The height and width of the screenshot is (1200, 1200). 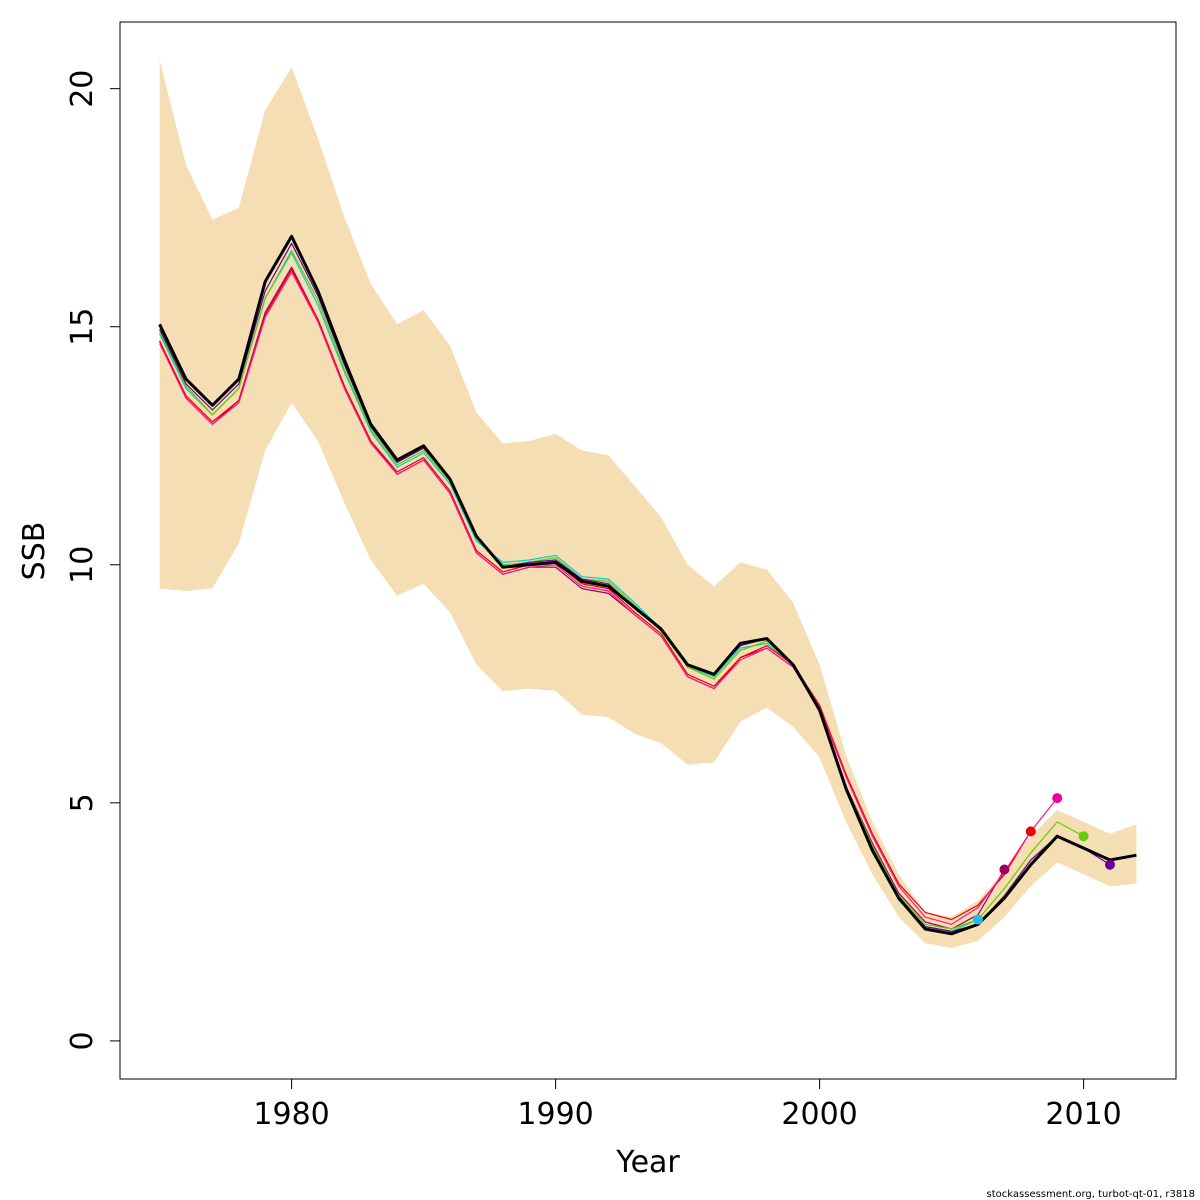 I want to click on x-axis-title: Year, so click(x=647, y=1162).